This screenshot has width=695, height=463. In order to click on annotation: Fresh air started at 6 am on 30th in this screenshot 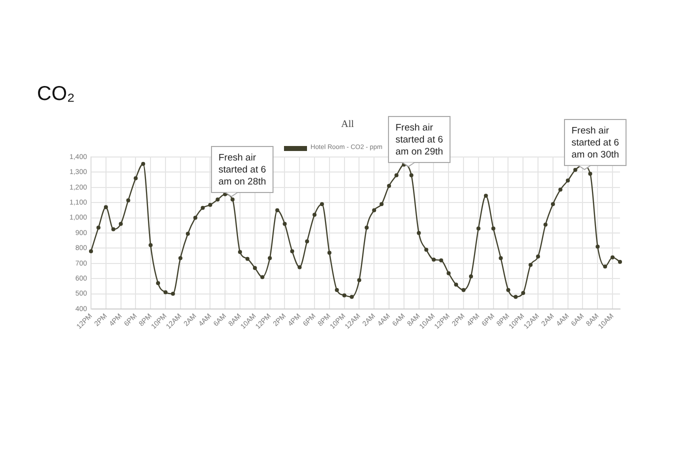, I will do `click(596, 143)`.